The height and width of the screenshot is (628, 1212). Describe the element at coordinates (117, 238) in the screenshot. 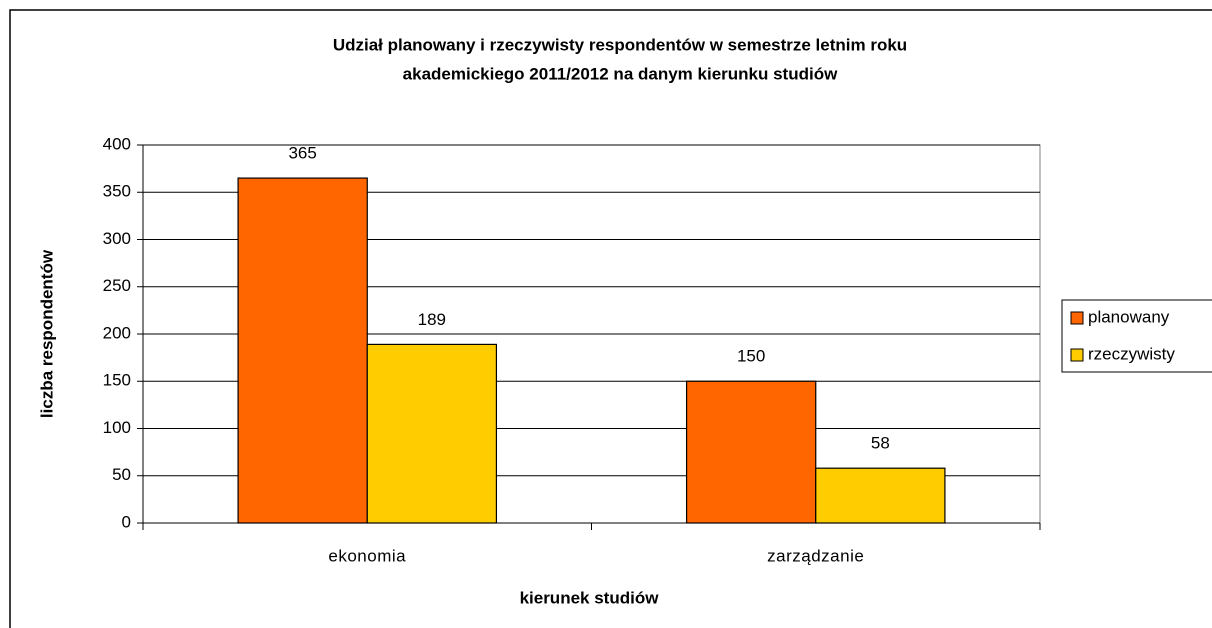

I see `y-tick-label: 300` at that location.